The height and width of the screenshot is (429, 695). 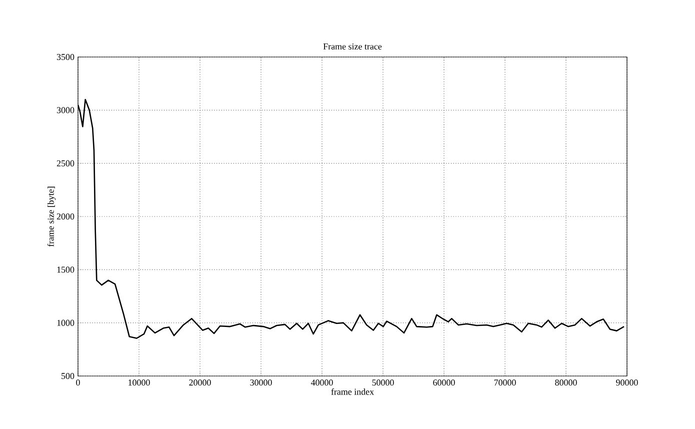 What do you see at coordinates (65, 110) in the screenshot?
I see `y-tick-label: 3000` at bounding box center [65, 110].